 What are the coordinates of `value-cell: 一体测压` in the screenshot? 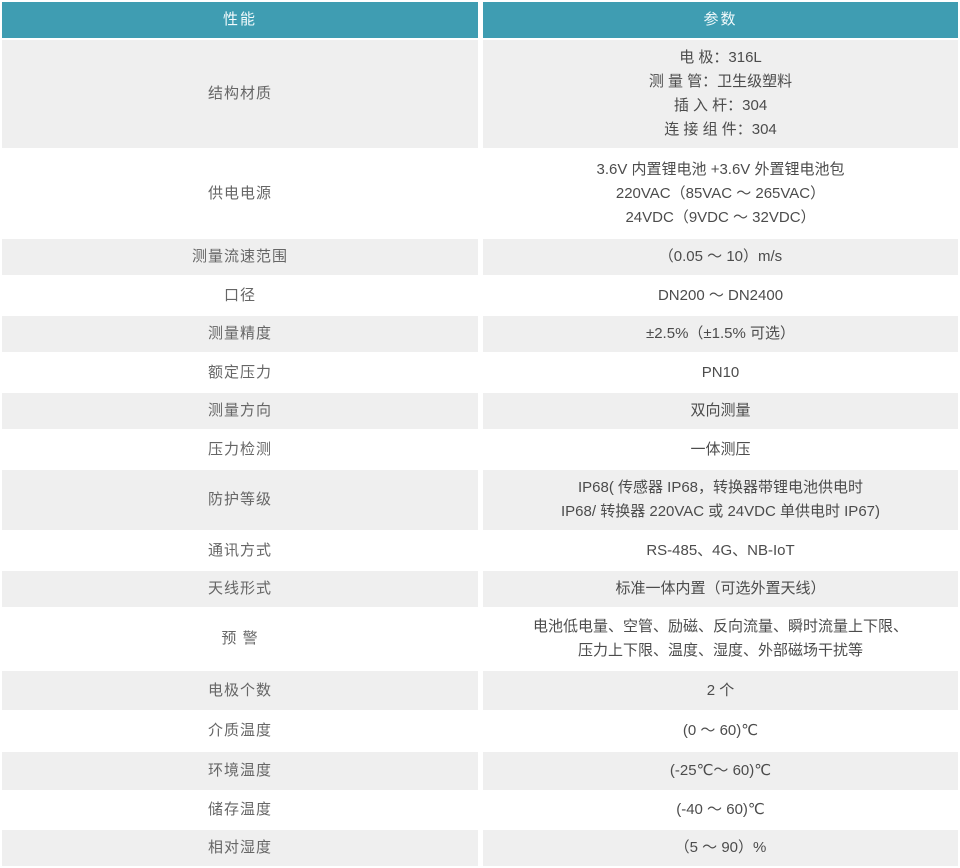 It's located at (720, 449).